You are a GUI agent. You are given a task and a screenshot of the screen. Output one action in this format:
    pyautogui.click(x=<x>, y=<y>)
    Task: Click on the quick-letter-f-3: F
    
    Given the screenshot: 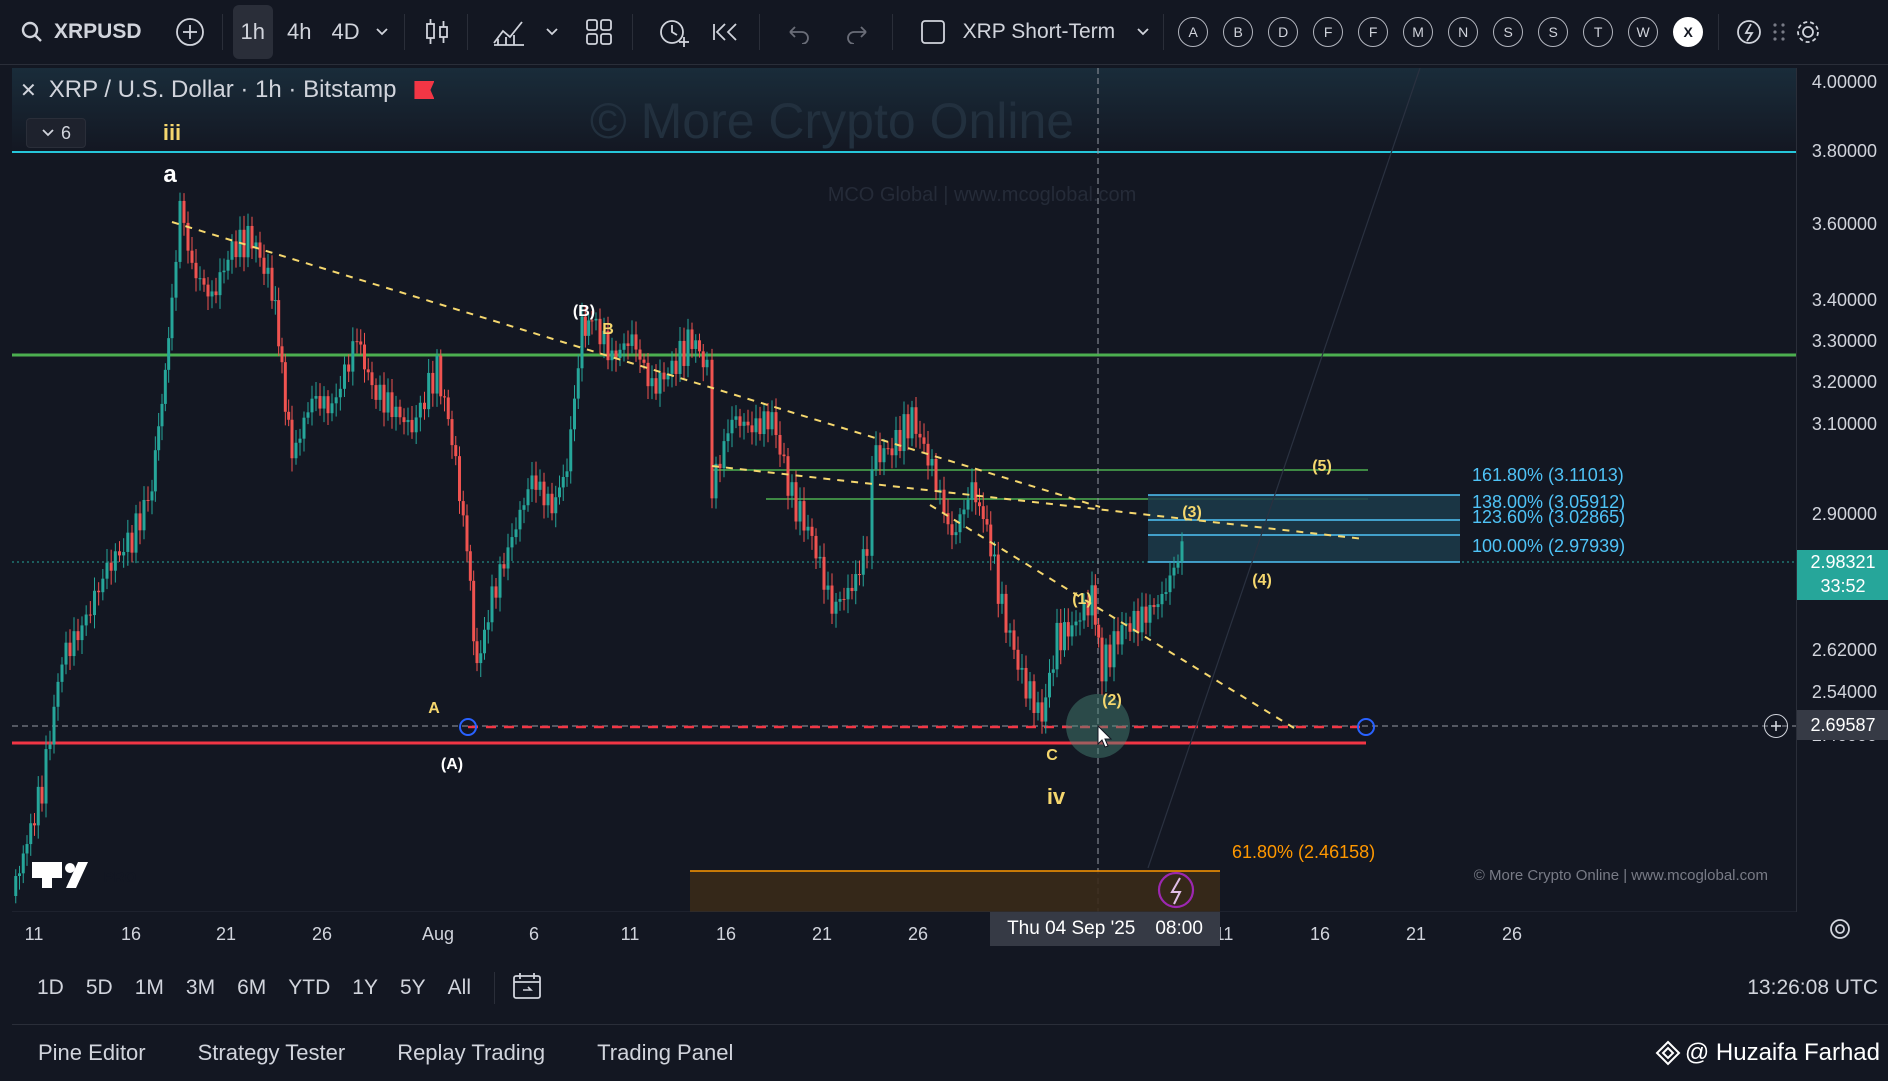 What is the action you would take?
    pyautogui.click(x=1328, y=32)
    